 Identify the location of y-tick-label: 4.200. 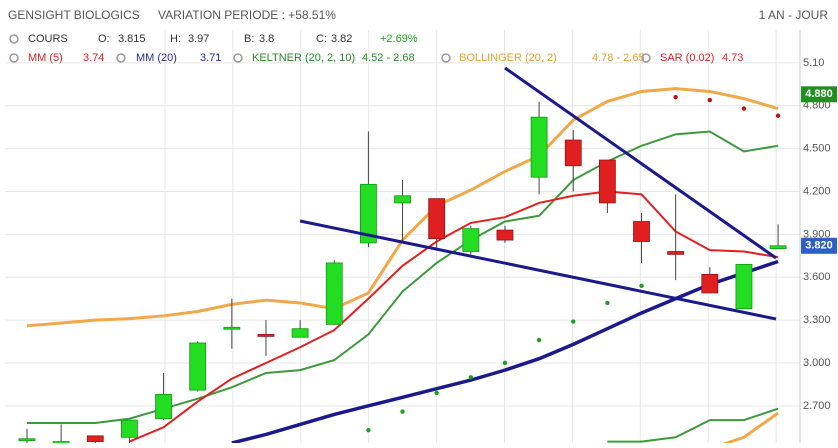
(817, 191).